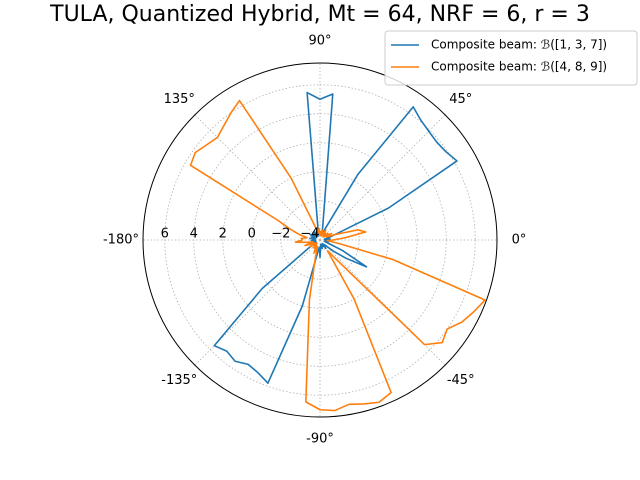 This screenshot has height=480, width=640. I want to click on theta-tick-label: 135°, so click(179, 99).